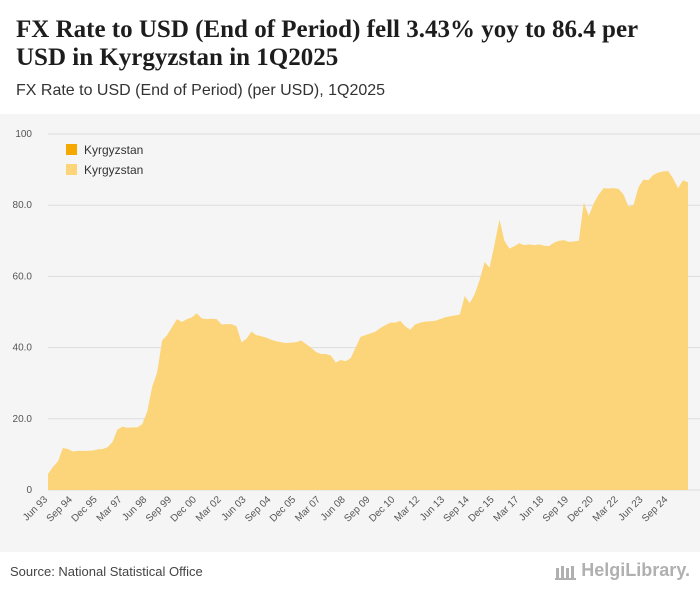 The image size is (700, 596). What do you see at coordinates (23, 205) in the screenshot?
I see `y-tick-label: 80.0` at bounding box center [23, 205].